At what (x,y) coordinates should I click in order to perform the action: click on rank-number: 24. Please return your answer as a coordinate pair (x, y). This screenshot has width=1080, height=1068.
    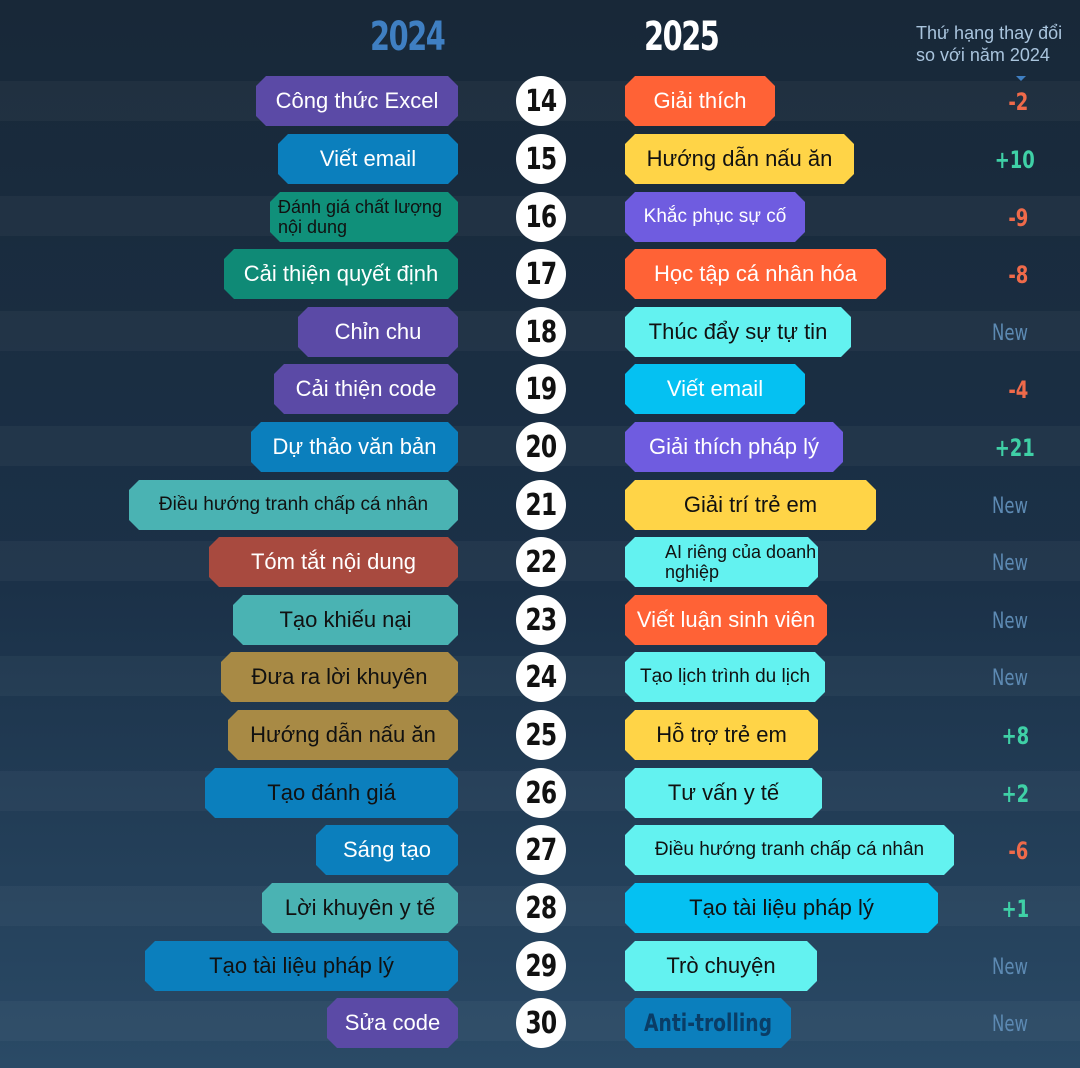
    Looking at the image, I should click on (541, 677).